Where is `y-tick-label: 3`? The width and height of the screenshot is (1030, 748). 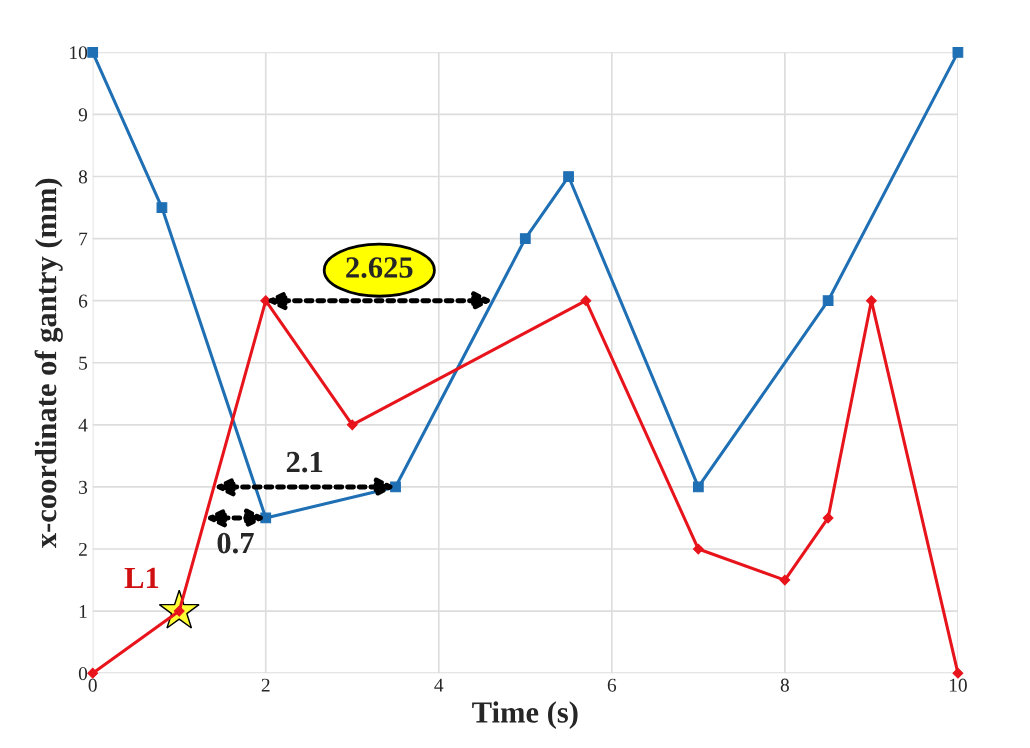 y-tick-label: 3 is located at coordinates (83, 487).